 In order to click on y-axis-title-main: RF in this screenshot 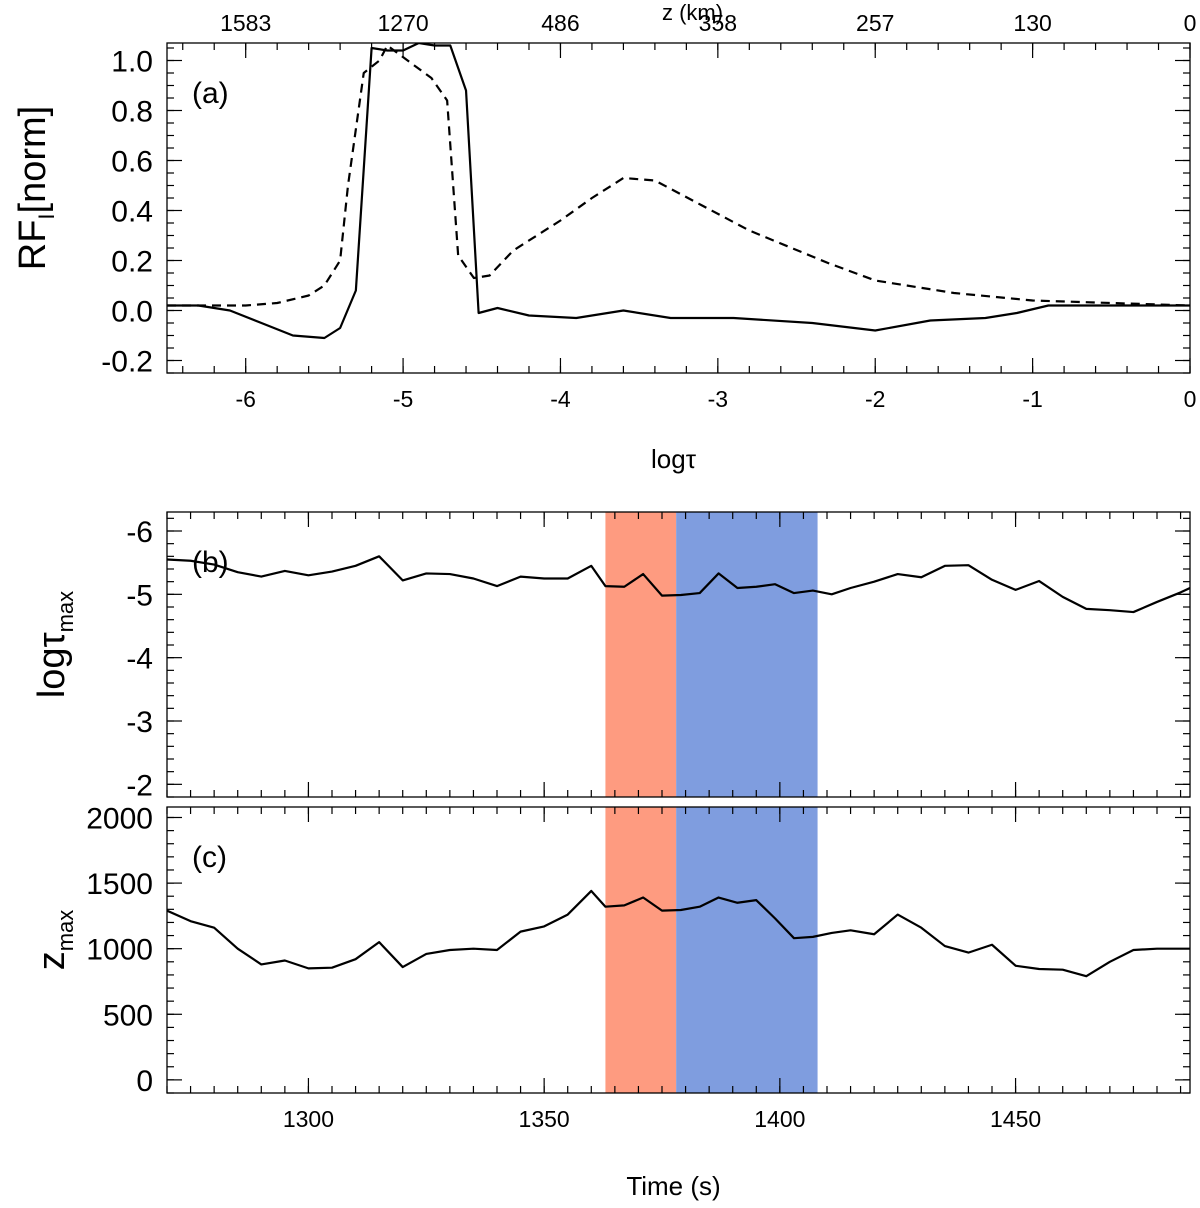, I will do `click(33, 245)`.